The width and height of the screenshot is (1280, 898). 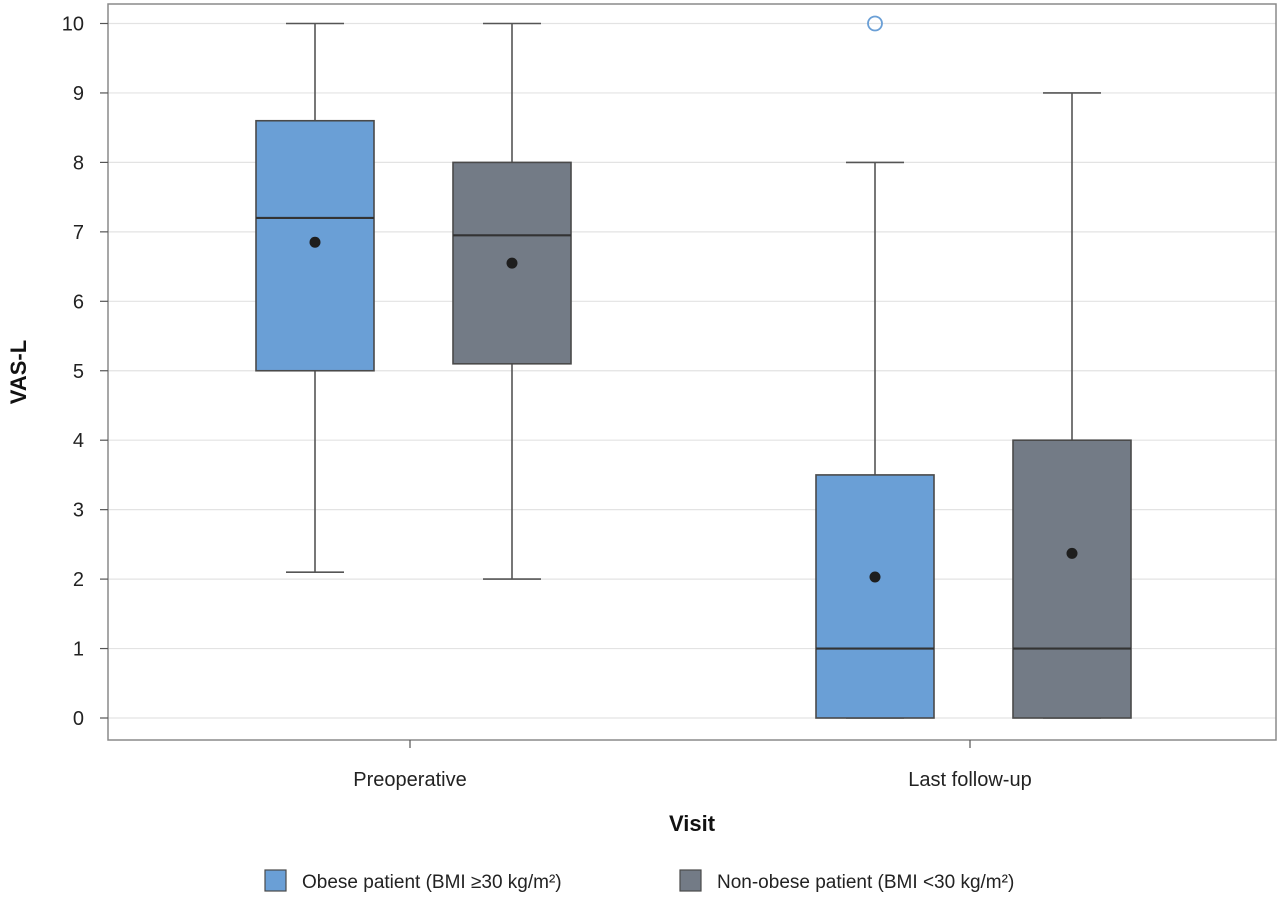 I want to click on y-tick-label: 3, so click(x=78, y=511).